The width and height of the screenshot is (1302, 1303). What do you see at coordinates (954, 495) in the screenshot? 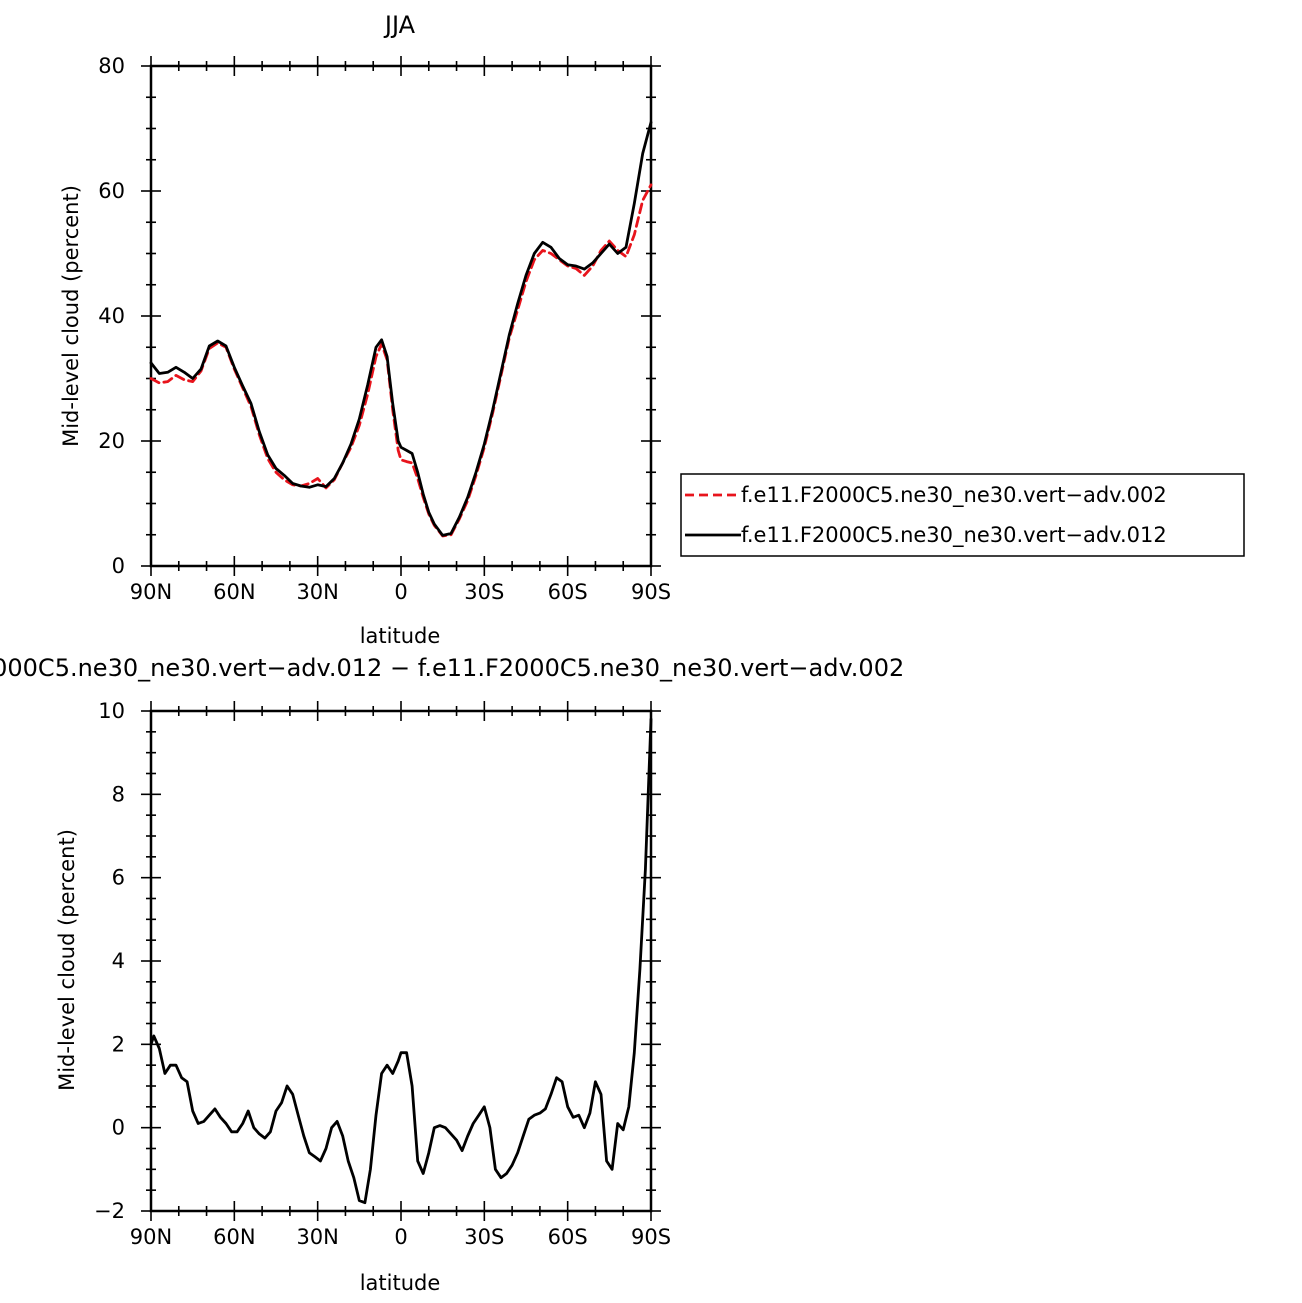
I see `legend-label-series-1: f.e11.F2000C5.ne30_ne30.vert−adv.002` at bounding box center [954, 495].